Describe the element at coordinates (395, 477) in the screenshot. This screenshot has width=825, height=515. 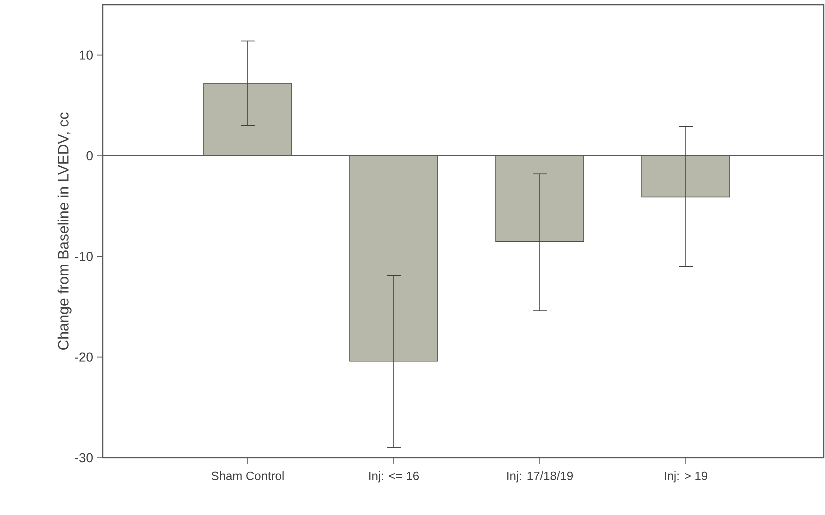
I see `x-tick-label: Inj: <= 16` at that location.